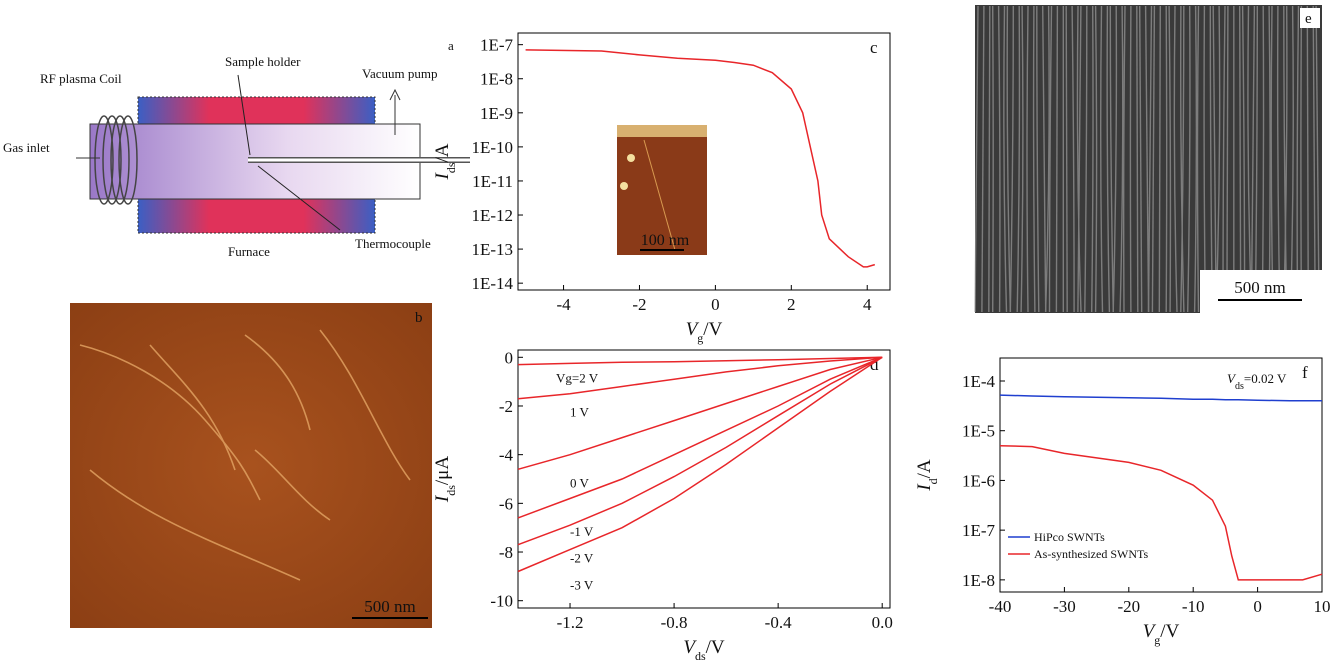 Image resolution: width=1340 pixels, height=665 pixels. I want to click on panel-label: e, so click(1308, 19).